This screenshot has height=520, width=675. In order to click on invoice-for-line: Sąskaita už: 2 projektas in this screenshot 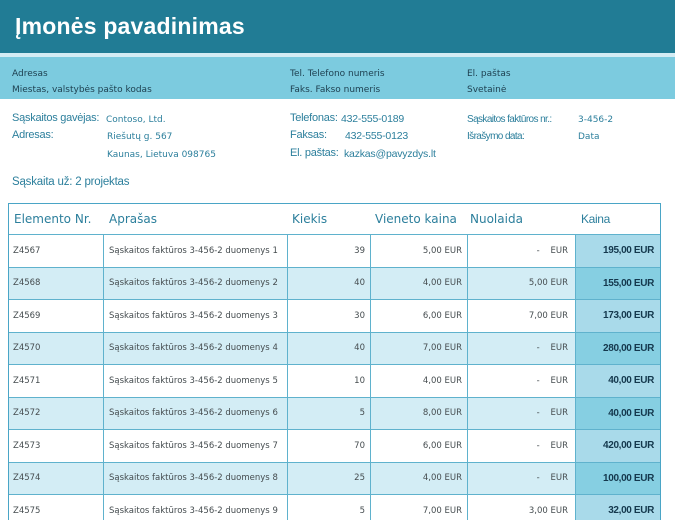, I will do `click(71, 182)`.